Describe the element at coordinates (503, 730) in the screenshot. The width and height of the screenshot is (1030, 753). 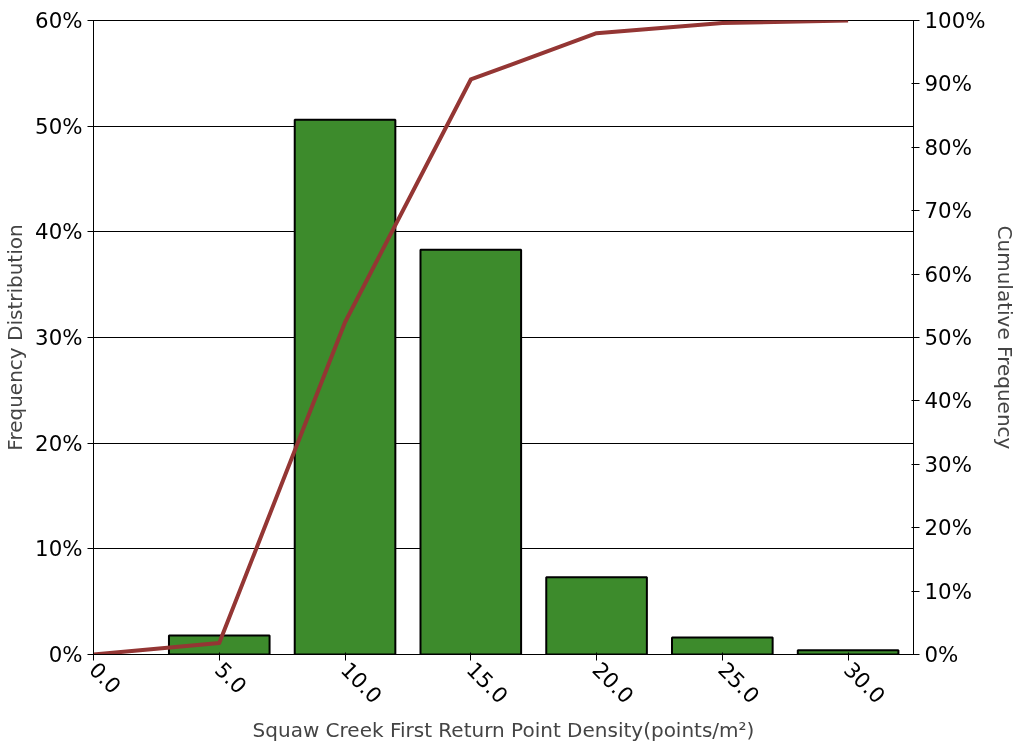
I see `x-axis-title: Squaw Creek First Return Point Density(points/m²)` at that location.